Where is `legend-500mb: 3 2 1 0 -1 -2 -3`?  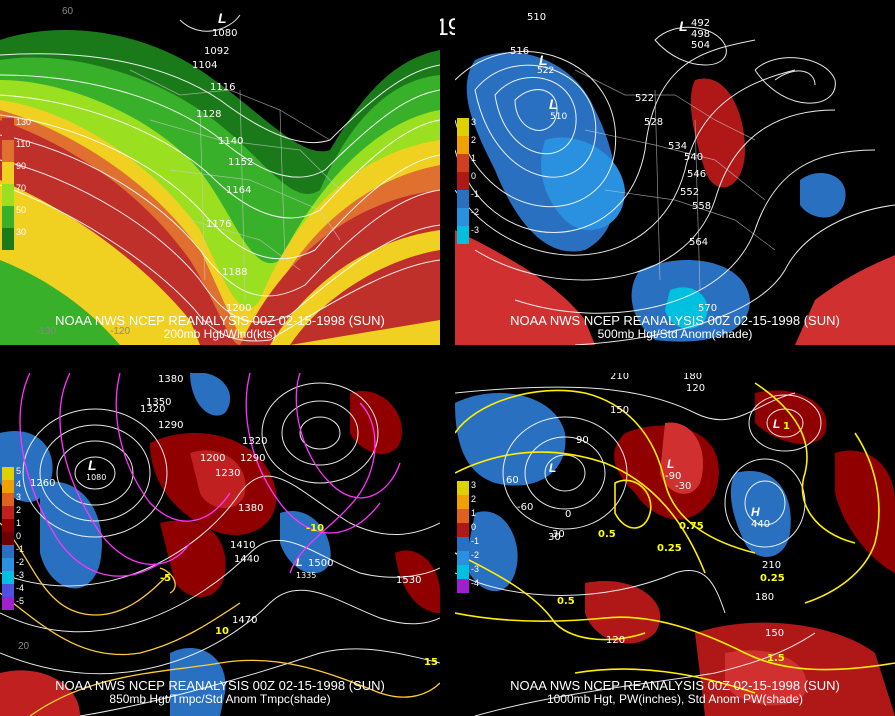 legend-500mb: 3 2 1 0 -1 -2 -3 is located at coordinates (468, 180).